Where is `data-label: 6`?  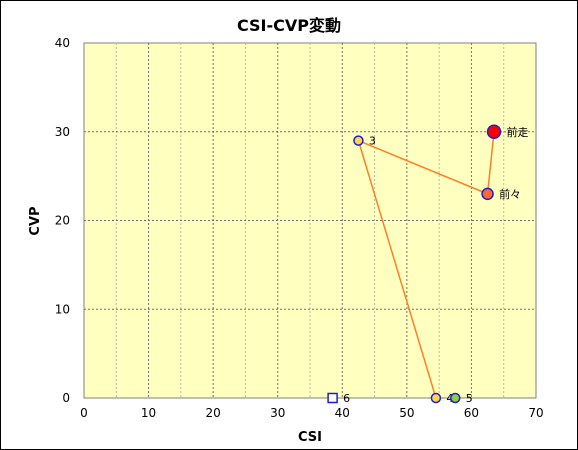
data-label: 6 is located at coordinates (346, 398).